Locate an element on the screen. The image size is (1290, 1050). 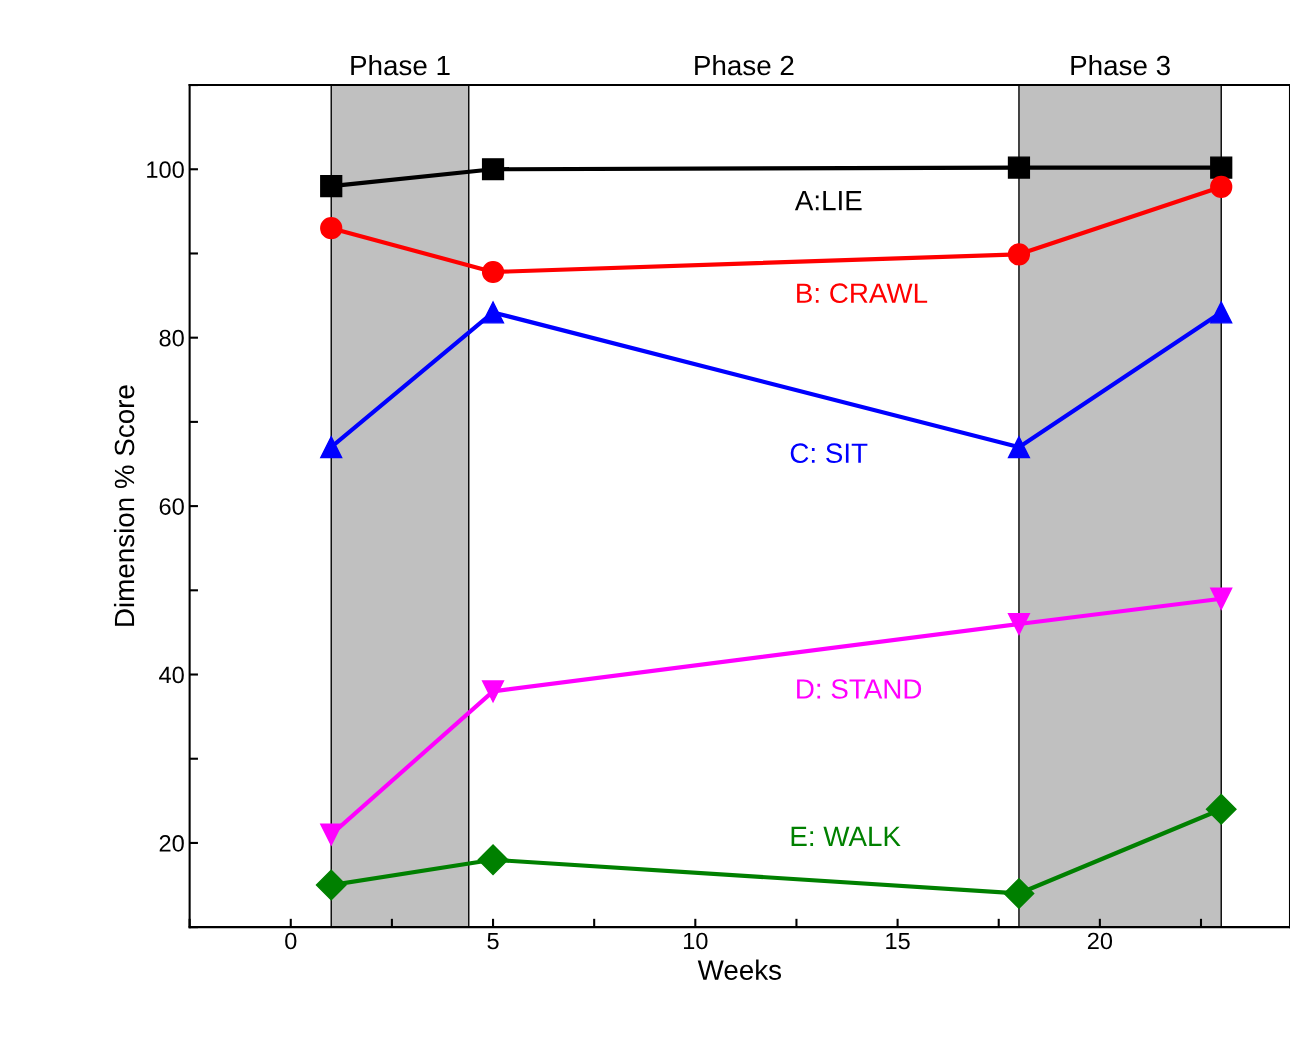
series-label: D: STAND is located at coordinates (859, 689).